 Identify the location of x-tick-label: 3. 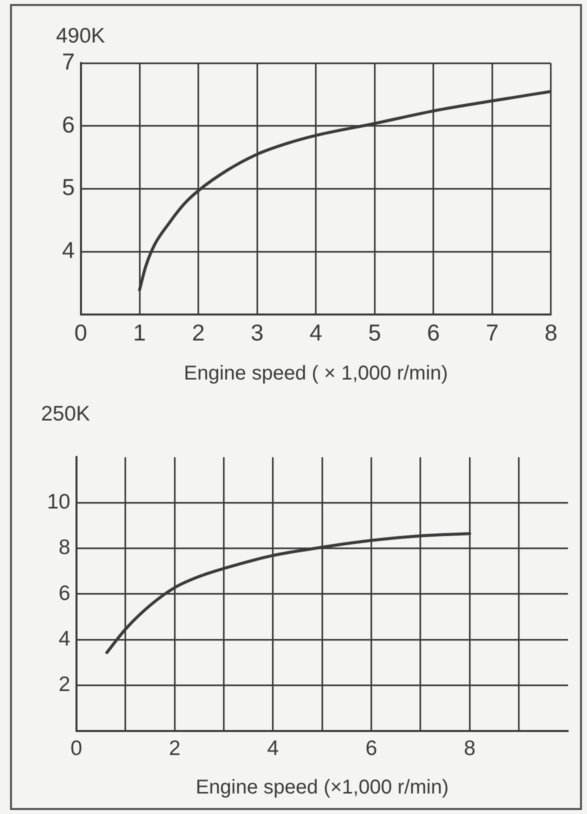
(257, 333).